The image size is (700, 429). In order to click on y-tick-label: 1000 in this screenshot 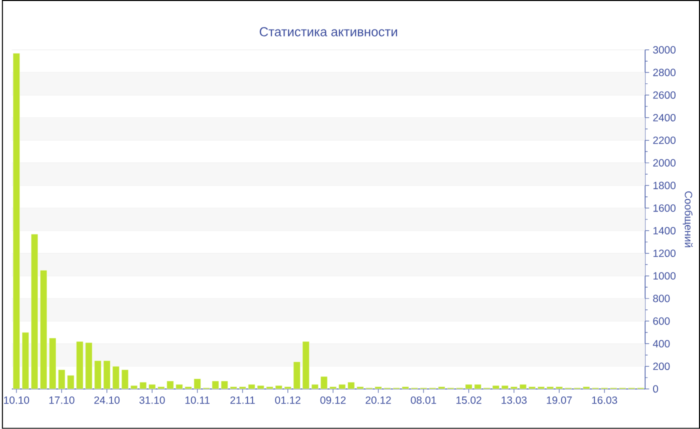, I will do `click(664, 276)`.